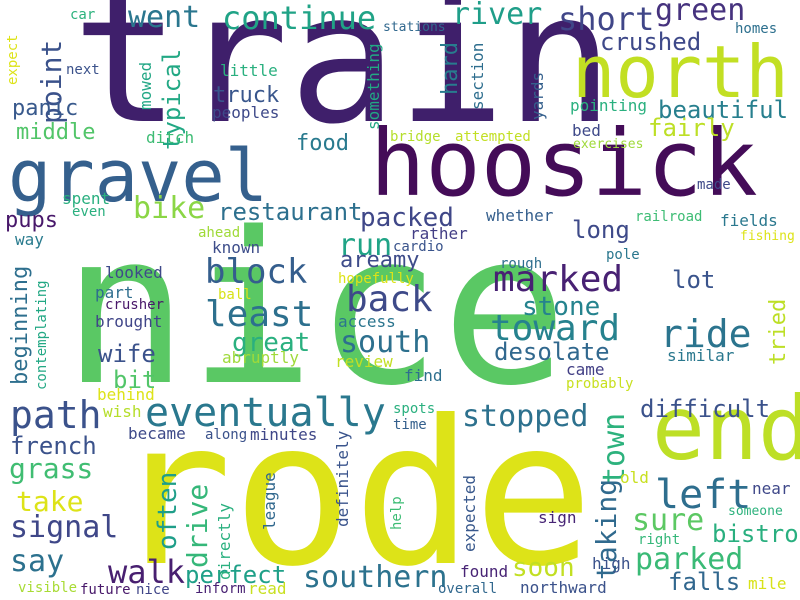 This screenshot has width=800, height=600. What do you see at coordinates (249, 70) in the screenshot?
I see `word-little: little` at bounding box center [249, 70].